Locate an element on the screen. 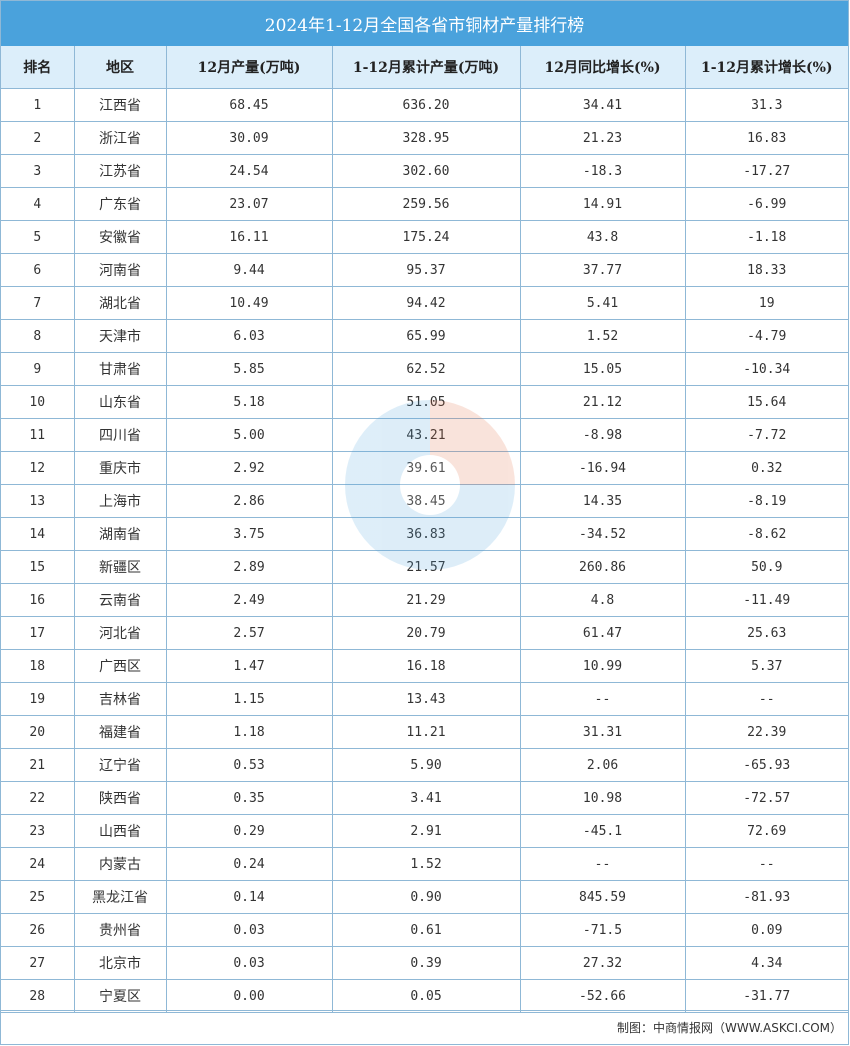 This screenshot has width=850, height=1046. rank-cell: 18 is located at coordinates (38, 666).